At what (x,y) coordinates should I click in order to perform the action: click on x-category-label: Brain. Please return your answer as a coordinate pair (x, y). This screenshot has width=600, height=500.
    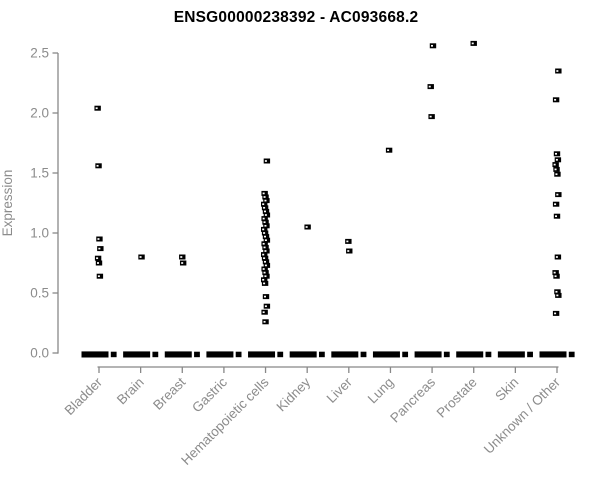
    Looking at the image, I should click on (130, 391).